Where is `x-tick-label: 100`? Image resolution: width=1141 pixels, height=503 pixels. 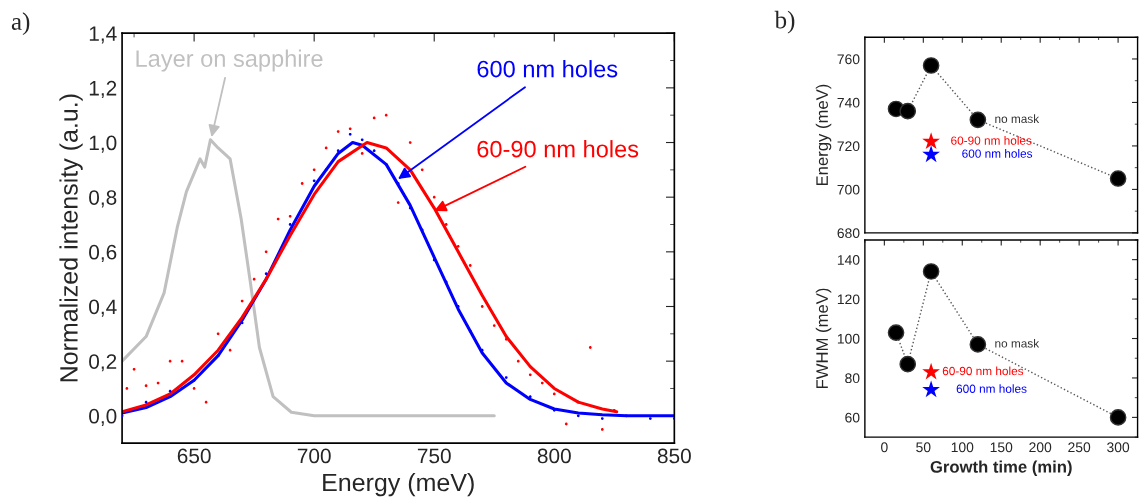 x-tick-label: 100 is located at coordinates (962, 447).